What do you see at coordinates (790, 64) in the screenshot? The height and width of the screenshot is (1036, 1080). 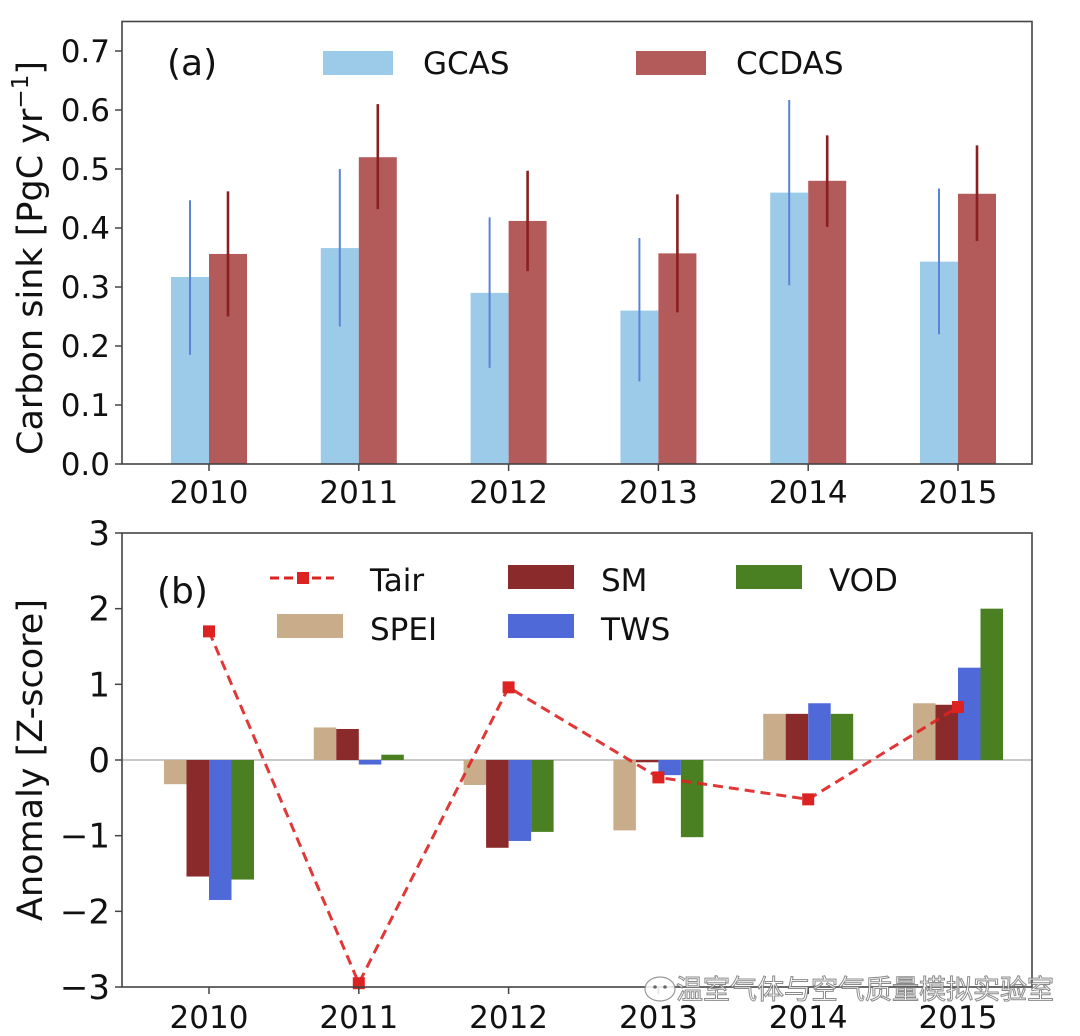 I see `legend-label-ccdas: CCDAS` at bounding box center [790, 64].